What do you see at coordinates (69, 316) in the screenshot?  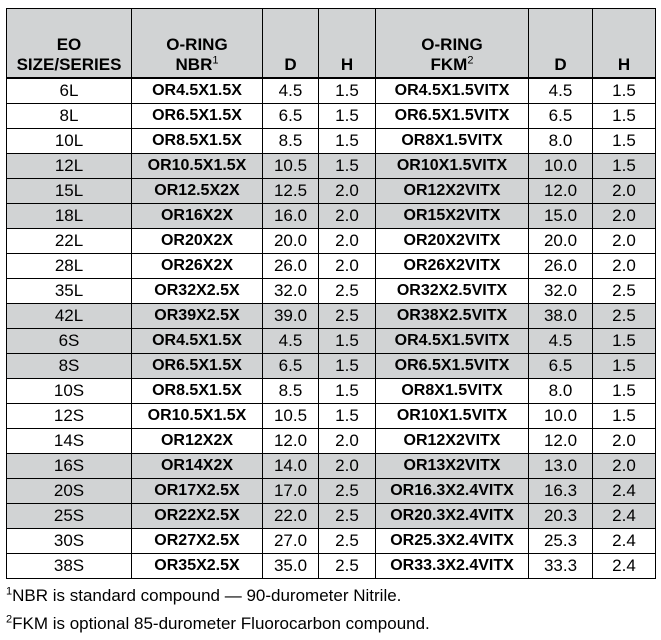 I see `table-cell: 42L` at bounding box center [69, 316].